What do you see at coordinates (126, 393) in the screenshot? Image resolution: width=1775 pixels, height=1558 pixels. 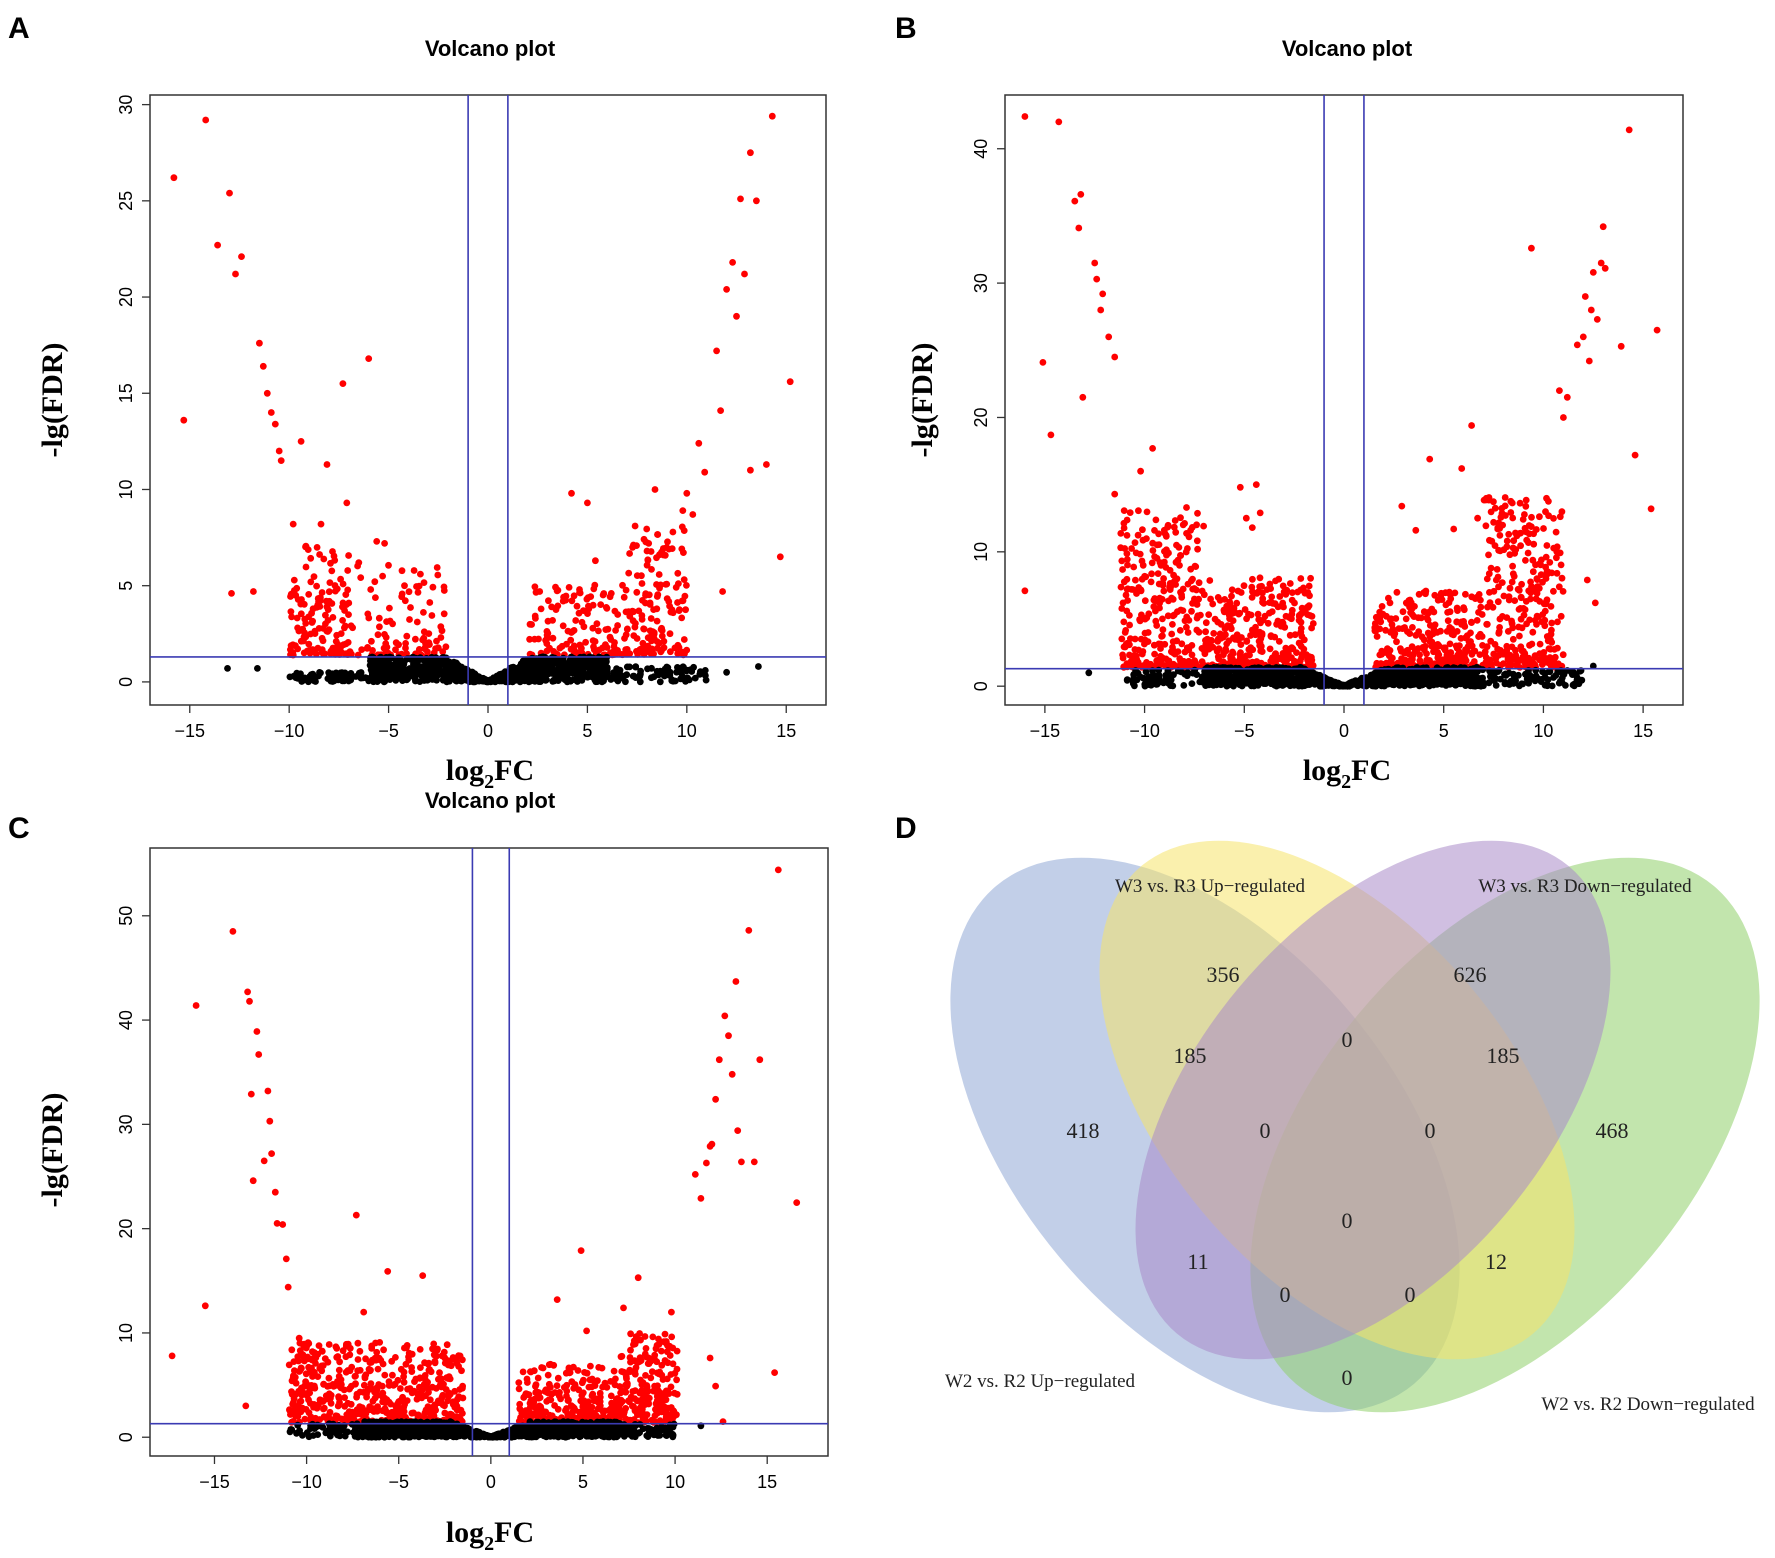 I see `y-tick-label: 15` at bounding box center [126, 393].